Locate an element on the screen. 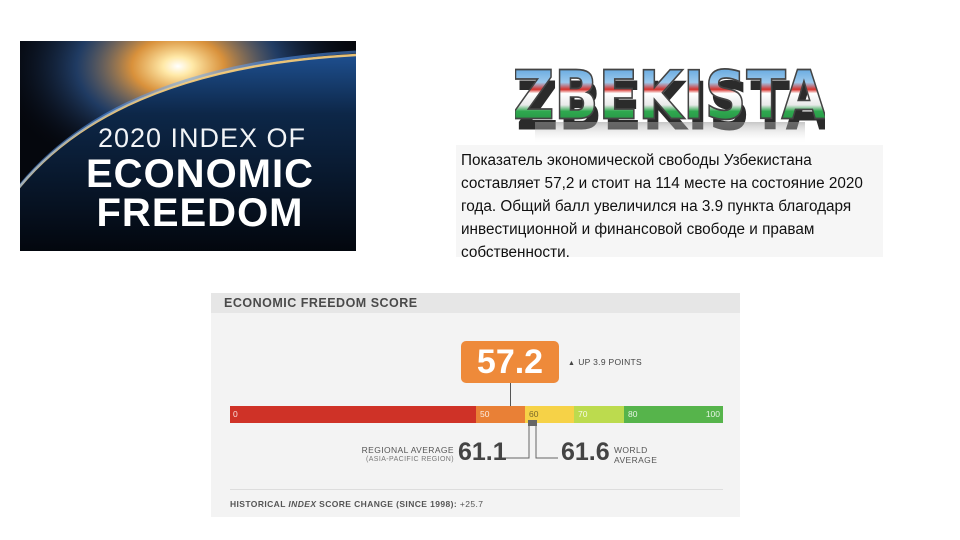  world-average-label-line1: WORLD is located at coordinates (631, 450).